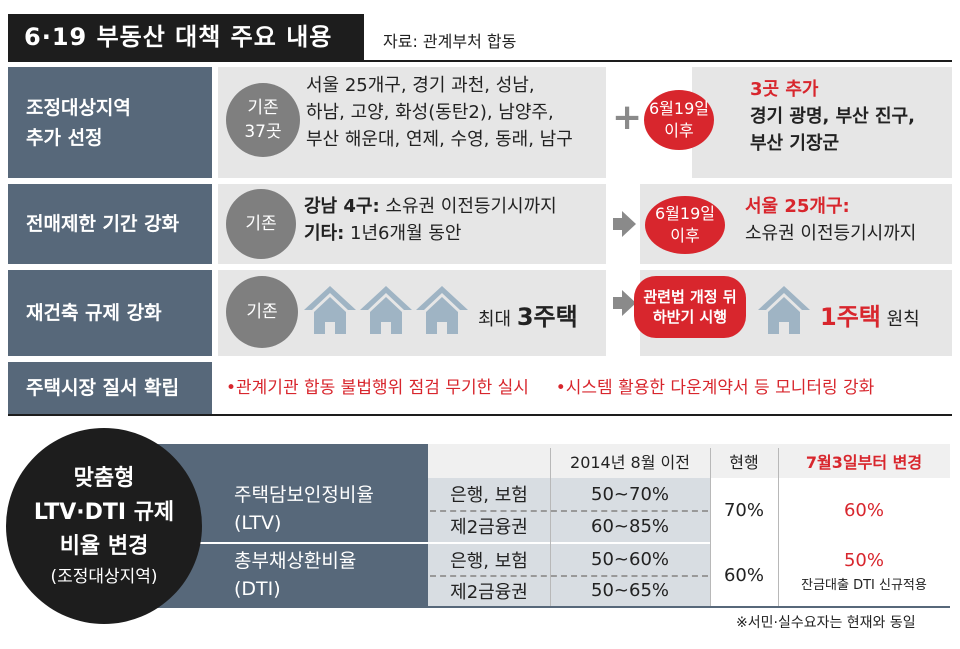 The image size is (960, 649). I want to click on existing-badge-row3: 기존, so click(262, 312).